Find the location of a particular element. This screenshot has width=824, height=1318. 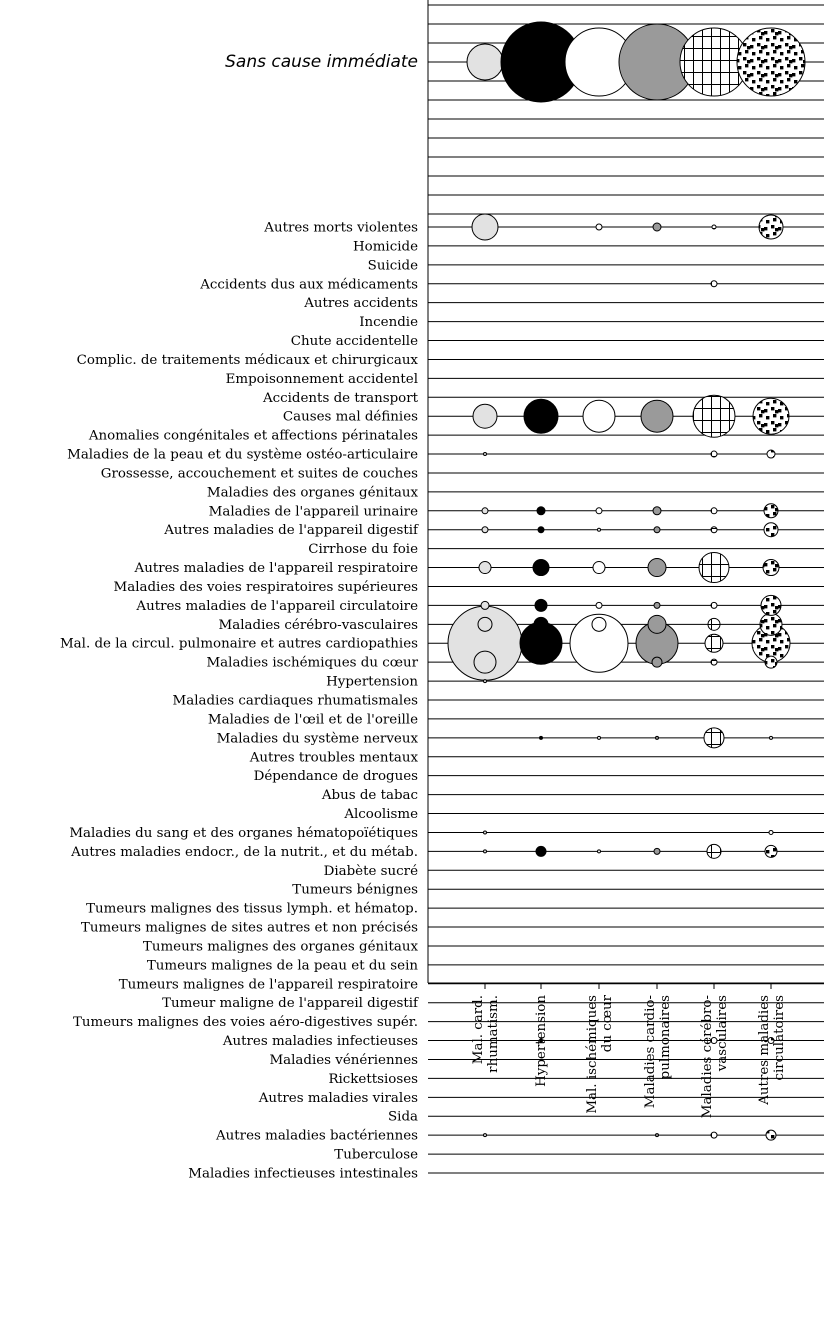

column-label: Autres maladies is located at coordinates (764, 1050).